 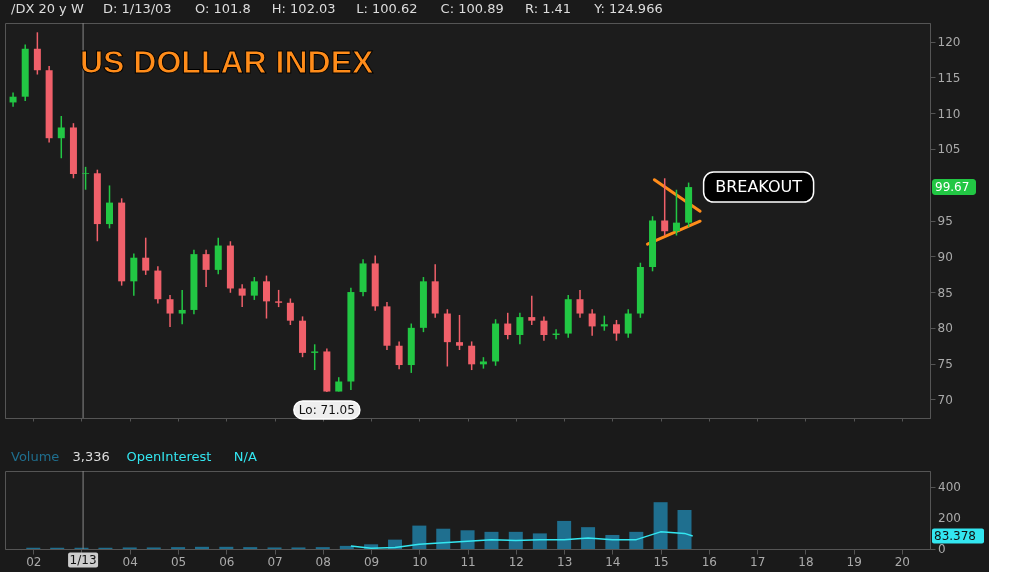 What do you see at coordinates (223, 8) in the screenshot?
I see `text: O: 101.8` at bounding box center [223, 8].